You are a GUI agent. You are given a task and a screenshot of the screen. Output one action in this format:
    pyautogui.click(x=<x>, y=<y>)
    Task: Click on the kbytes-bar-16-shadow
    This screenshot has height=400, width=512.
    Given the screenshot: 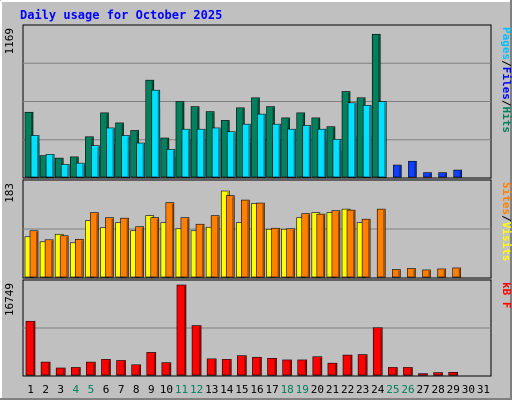 What is the action you would take?
    pyautogui.click(x=260, y=366)
    